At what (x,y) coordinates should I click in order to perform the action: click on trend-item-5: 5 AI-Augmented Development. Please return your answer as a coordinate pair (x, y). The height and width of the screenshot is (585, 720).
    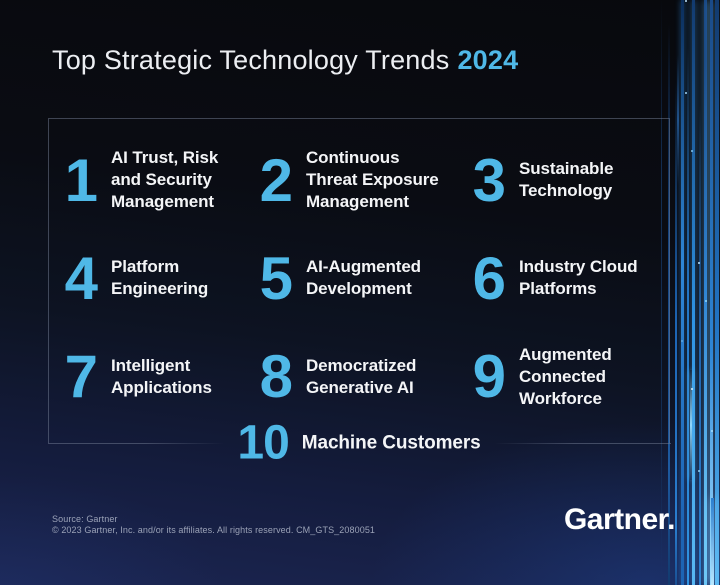
    Looking at the image, I should click on (362, 278).